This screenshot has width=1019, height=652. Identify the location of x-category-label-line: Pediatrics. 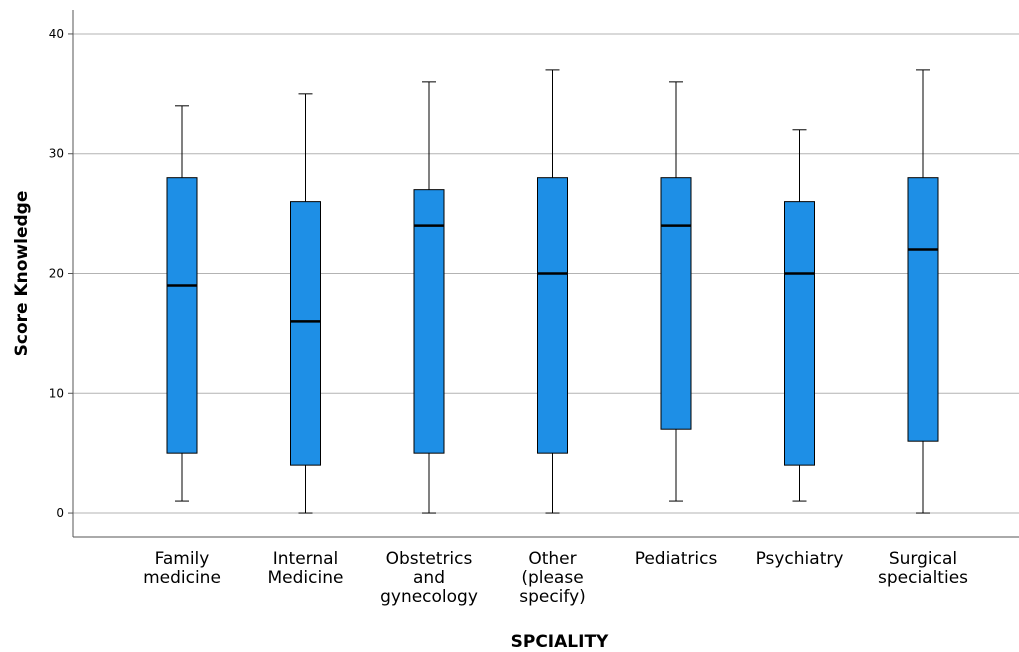
(676, 559).